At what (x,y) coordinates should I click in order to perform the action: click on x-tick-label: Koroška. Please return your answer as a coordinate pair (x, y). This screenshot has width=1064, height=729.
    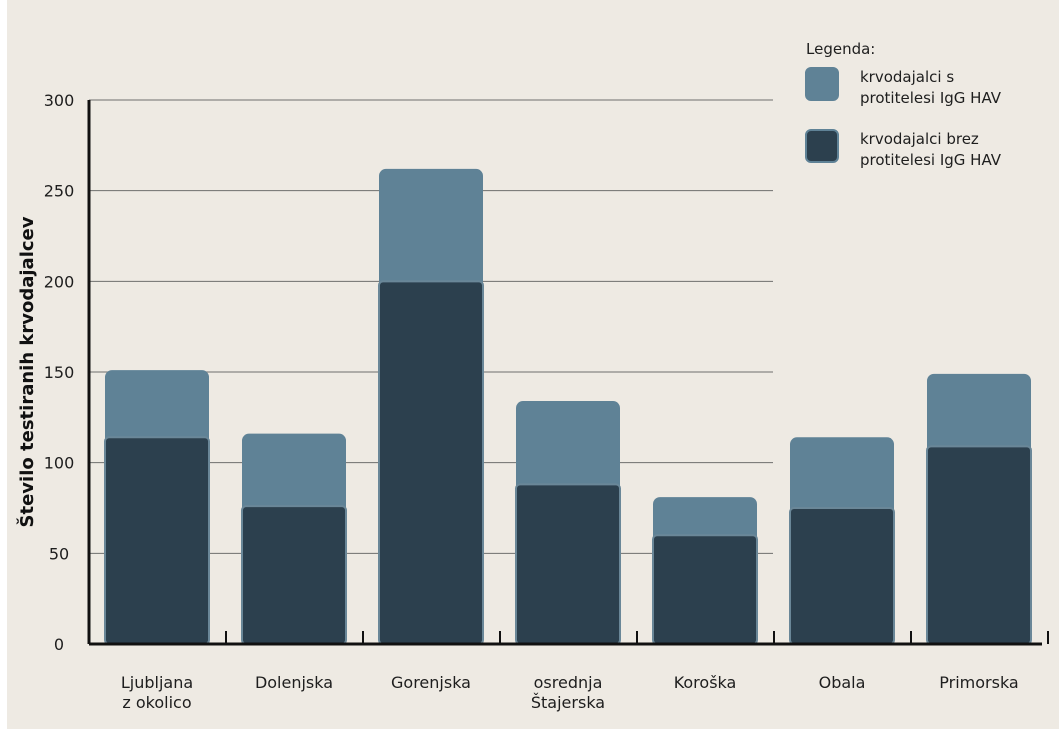
    Looking at the image, I should click on (705, 682).